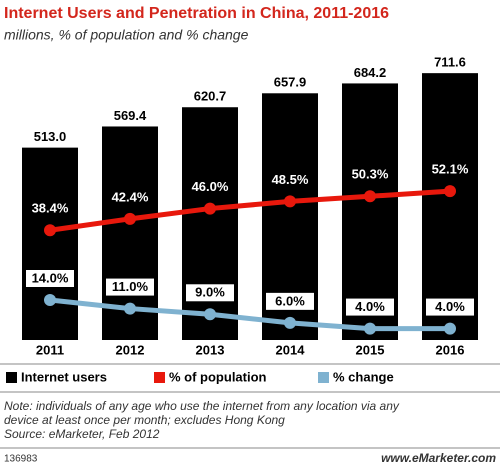 The image size is (500, 474). What do you see at coordinates (363, 376) in the screenshot?
I see `legend-label: % change` at bounding box center [363, 376].